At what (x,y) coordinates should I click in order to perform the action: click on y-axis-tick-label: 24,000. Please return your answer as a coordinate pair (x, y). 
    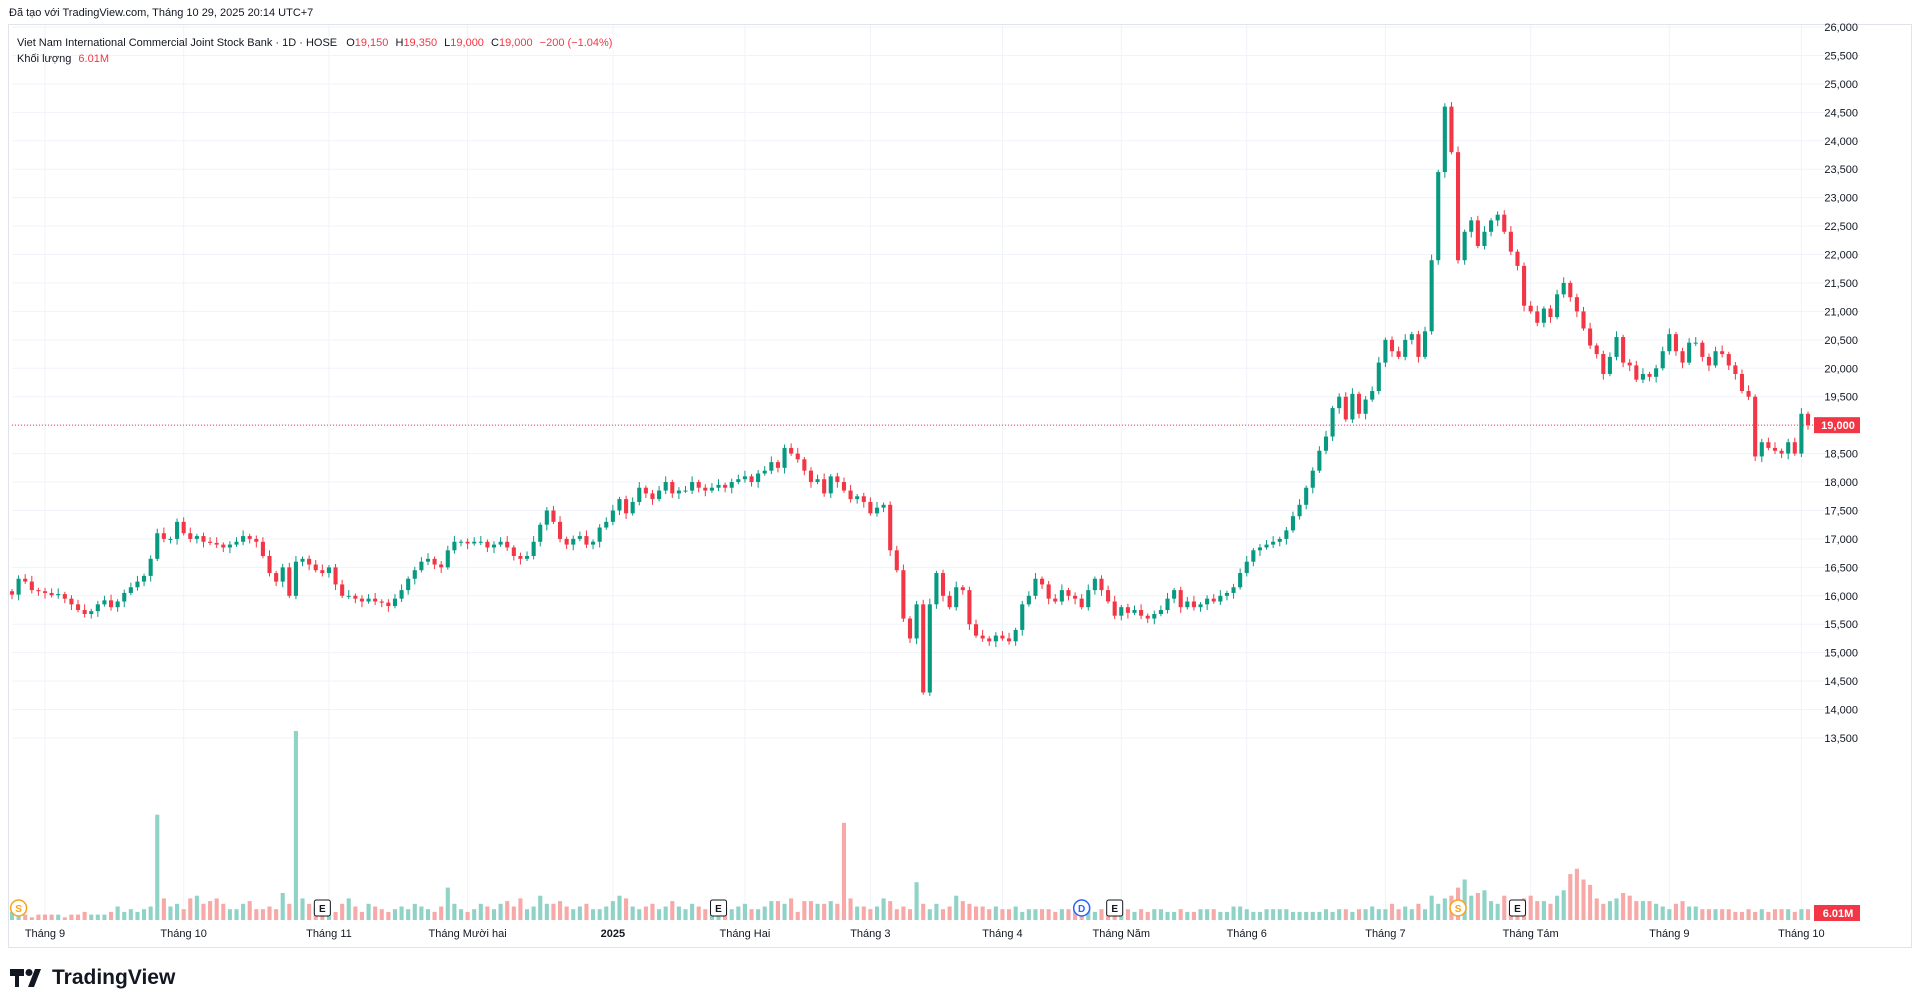
    Looking at the image, I should click on (1841, 142).